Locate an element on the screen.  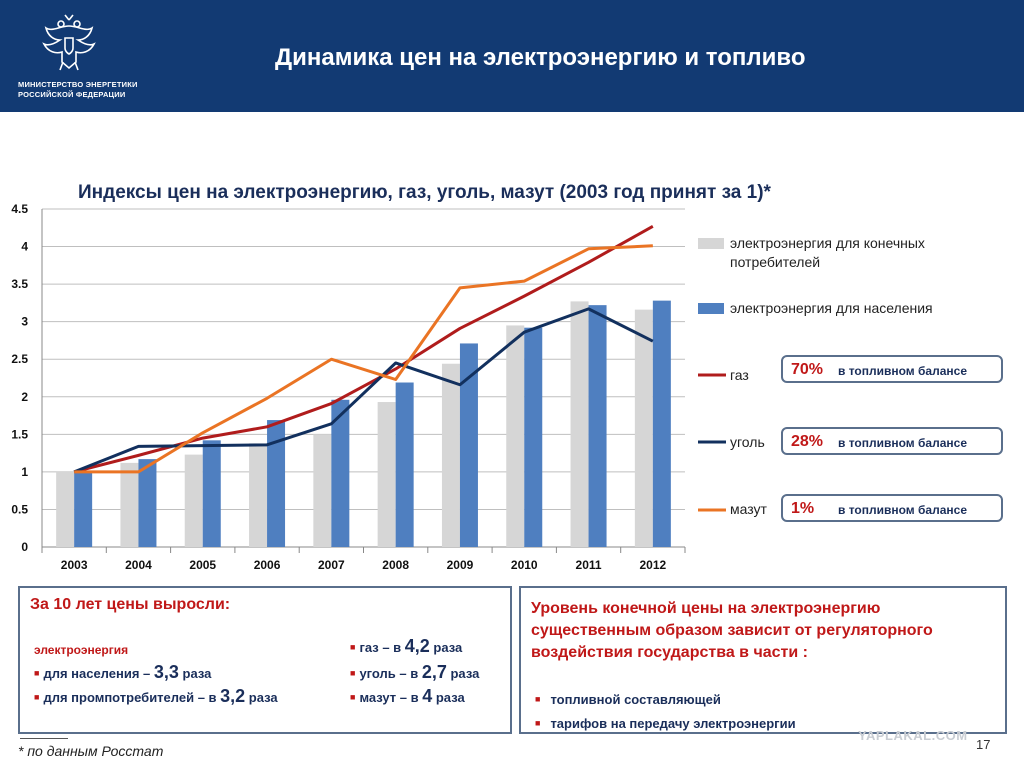
x-tick-label: 2012 is located at coordinates (652, 565).